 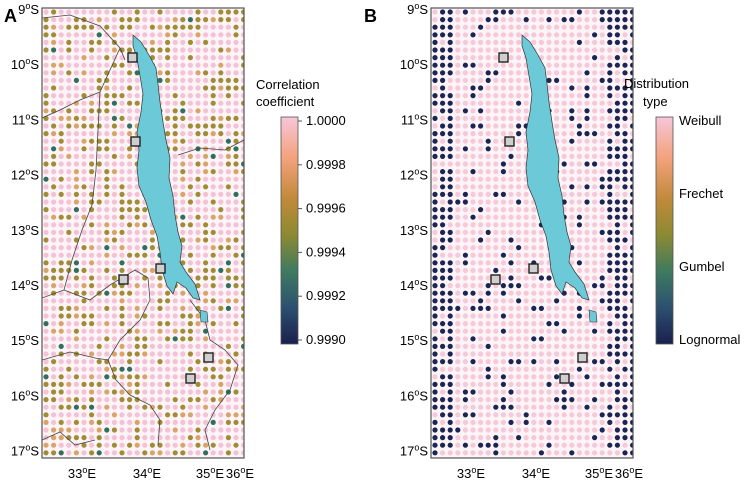 I want to click on colorbar-tick-label: Lognormal, so click(x=710, y=339).